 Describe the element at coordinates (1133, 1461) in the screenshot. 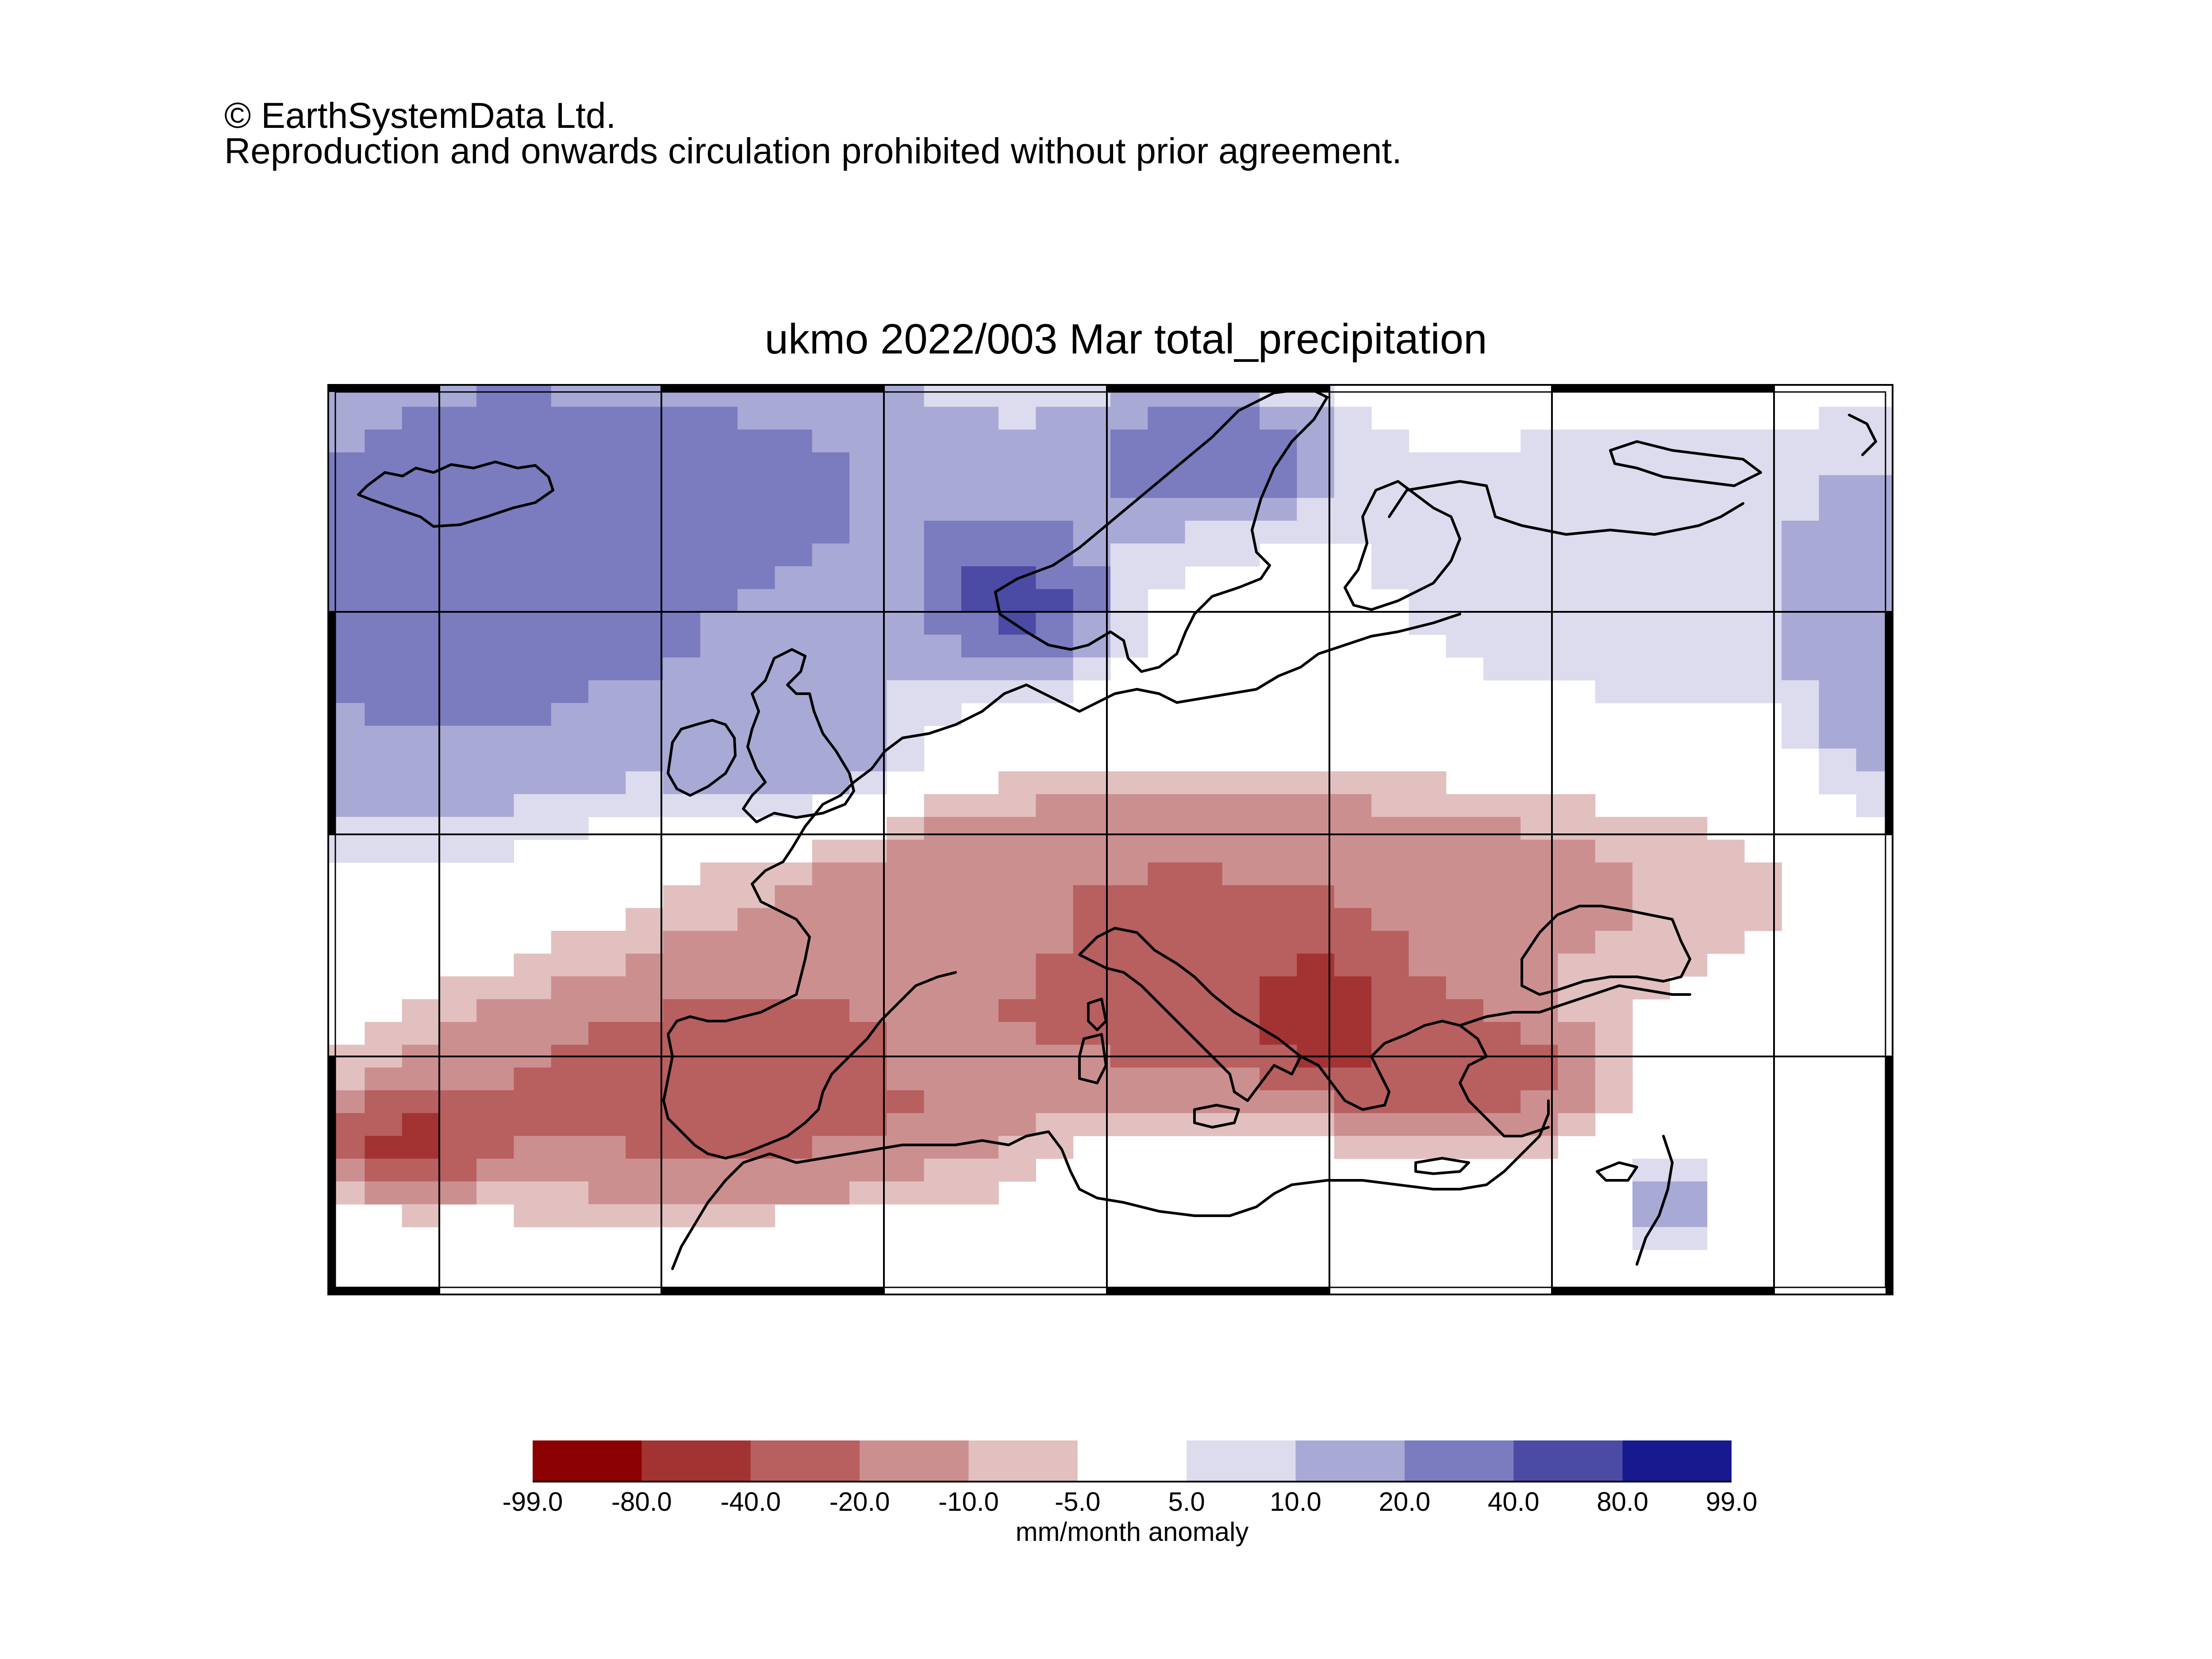

I see `colorbar-swatches` at that location.